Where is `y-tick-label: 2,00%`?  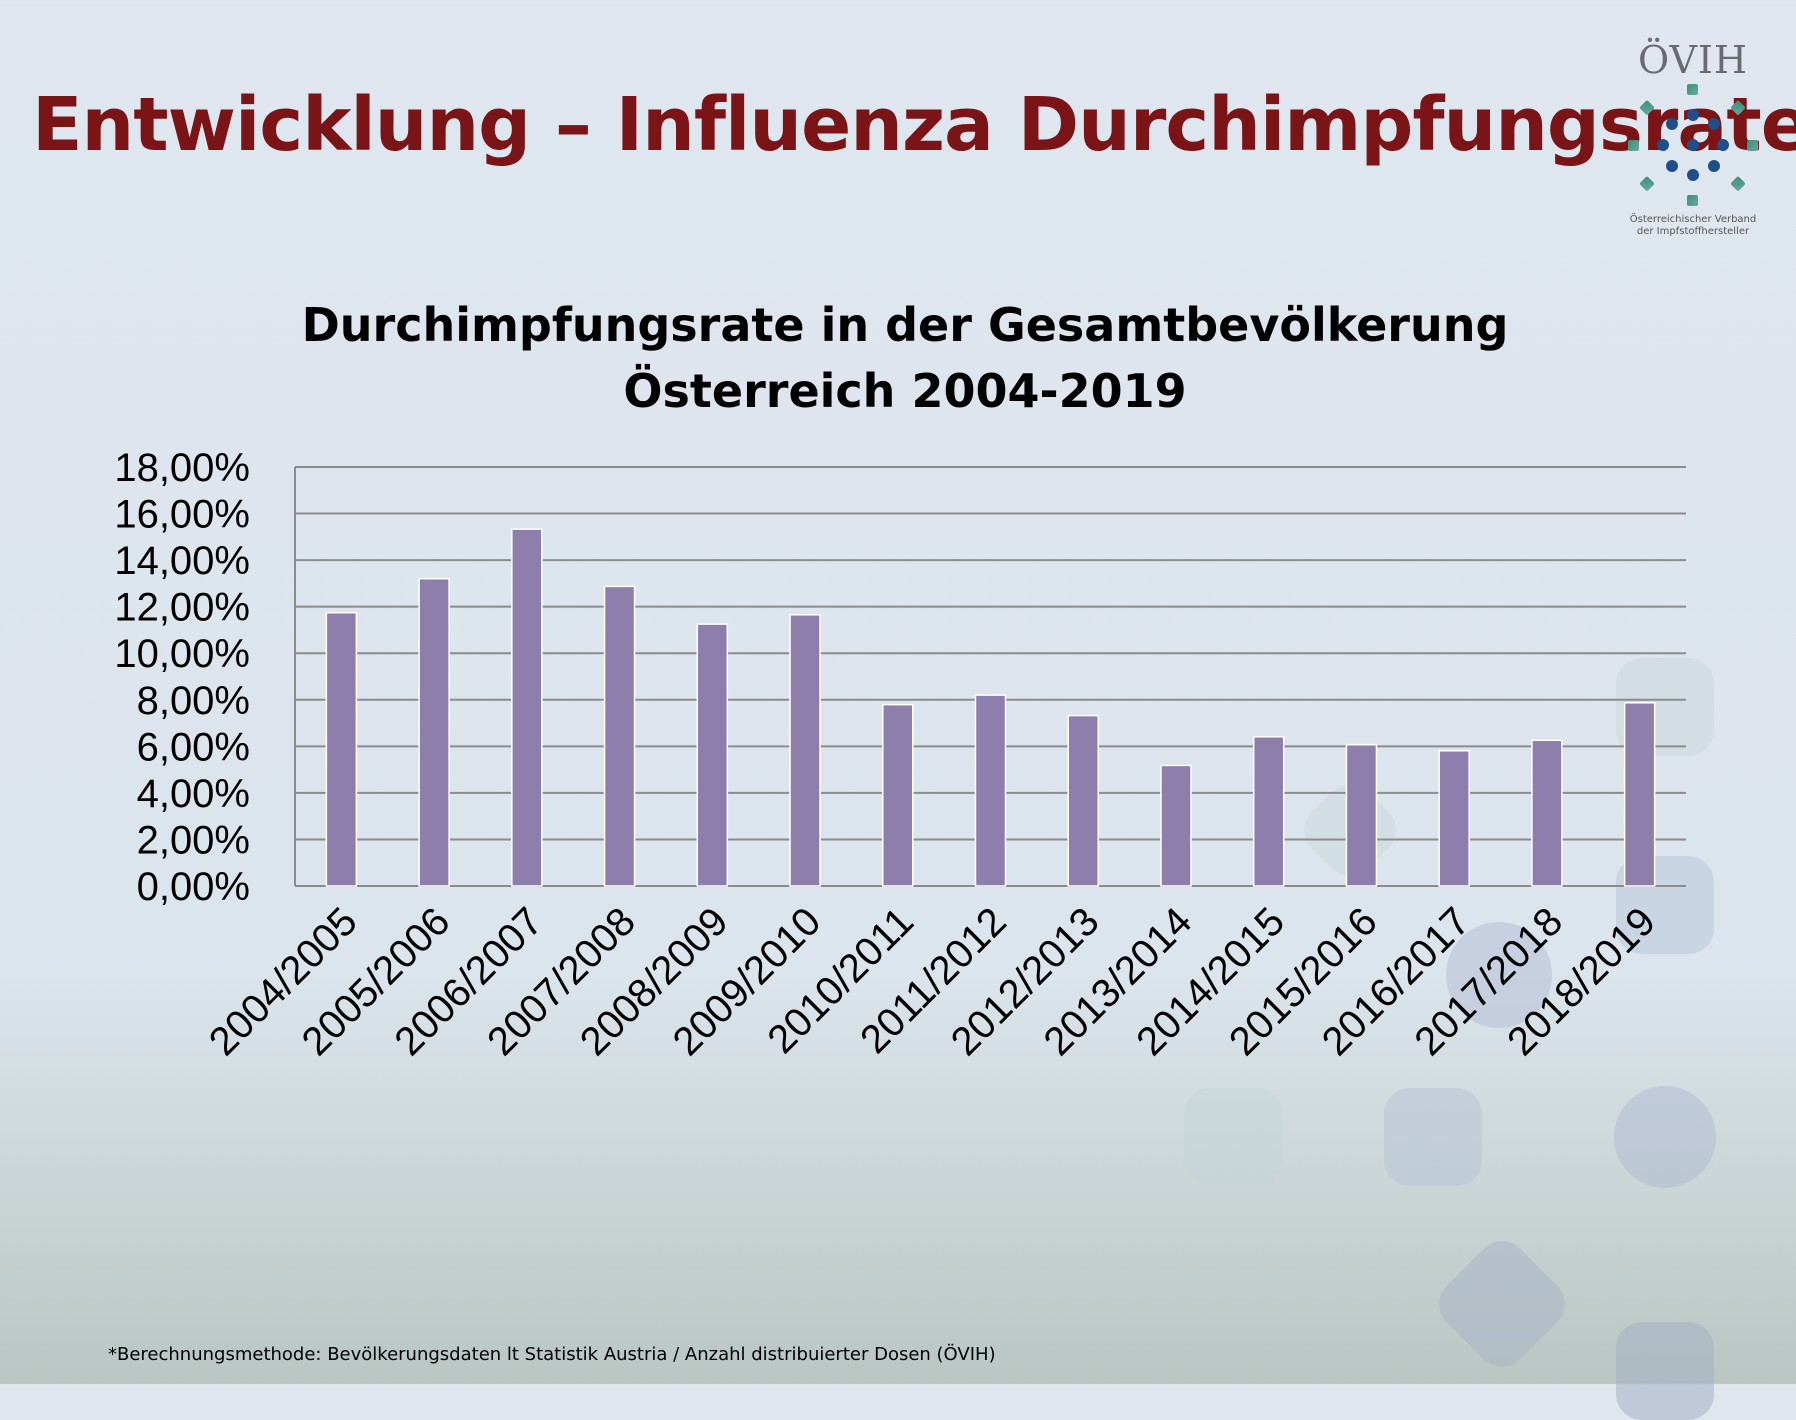 y-tick-label: 2,00% is located at coordinates (193, 840).